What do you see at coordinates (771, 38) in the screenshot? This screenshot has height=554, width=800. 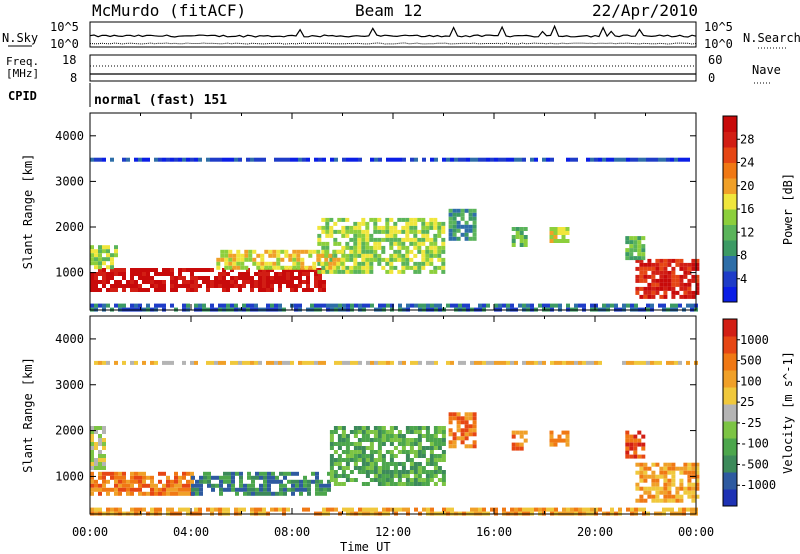 I see `noise-right-label: N.Search` at bounding box center [771, 38].